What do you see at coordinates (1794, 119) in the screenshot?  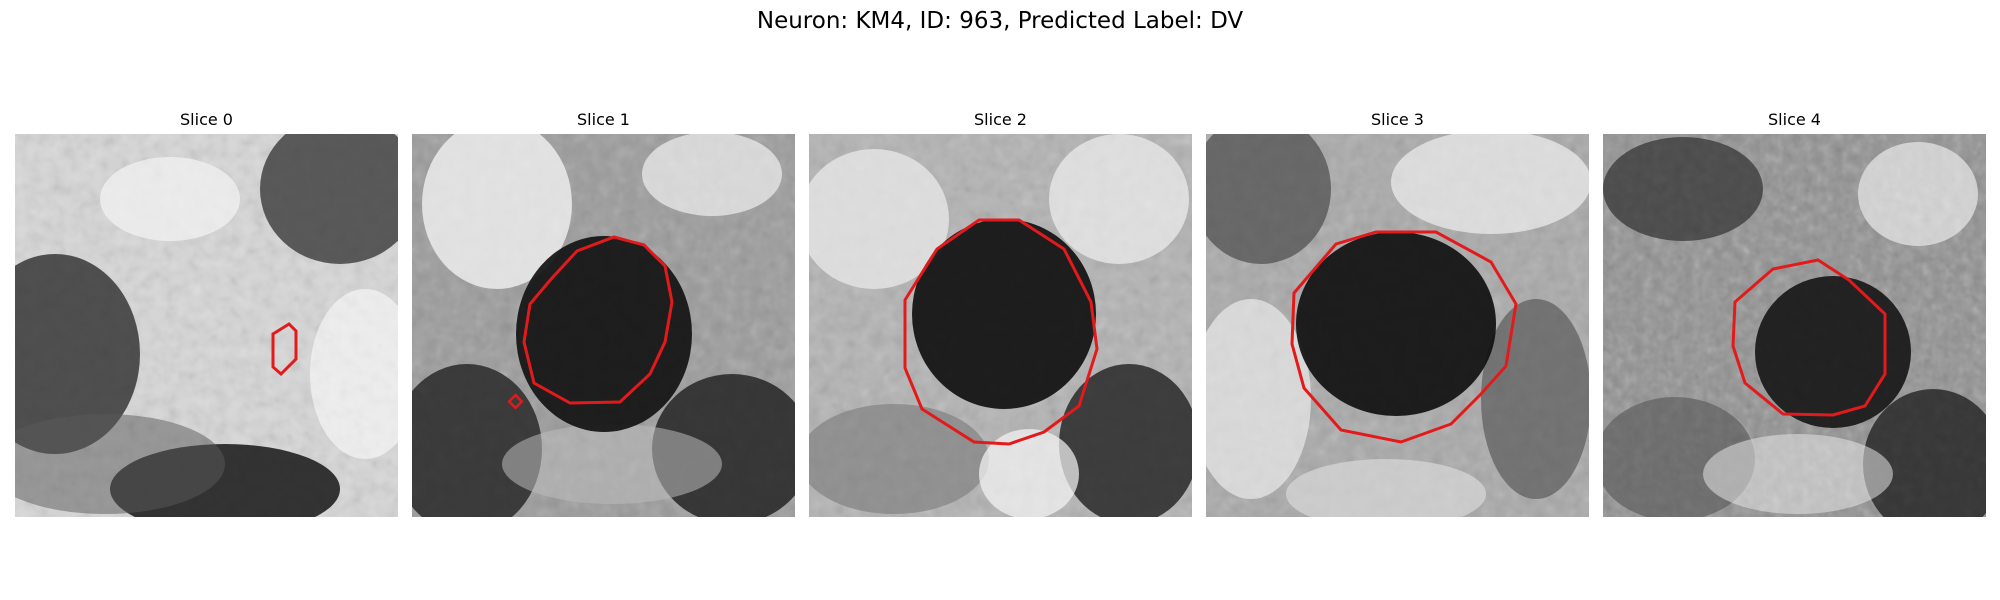 I see `slice-title: Slice 4` at bounding box center [1794, 119].